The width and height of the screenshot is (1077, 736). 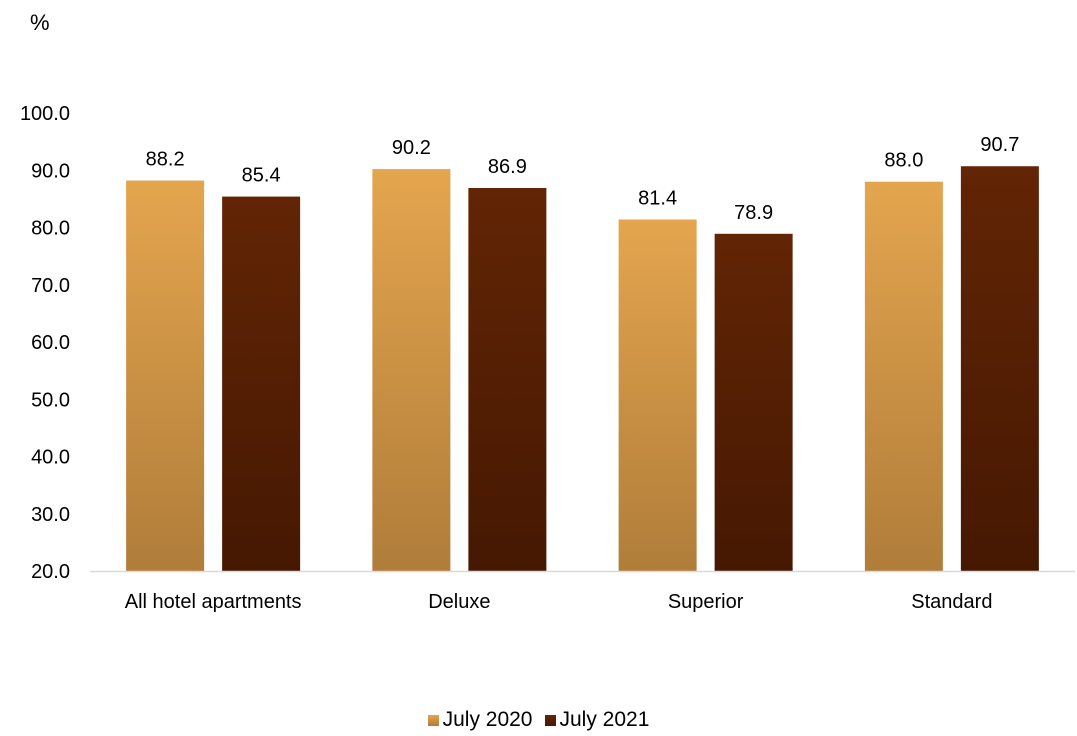 What do you see at coordinates (657, 198) in the screenshot?
I see `data-label-series-1-2: 81.4` at bounding box center [657, 198].